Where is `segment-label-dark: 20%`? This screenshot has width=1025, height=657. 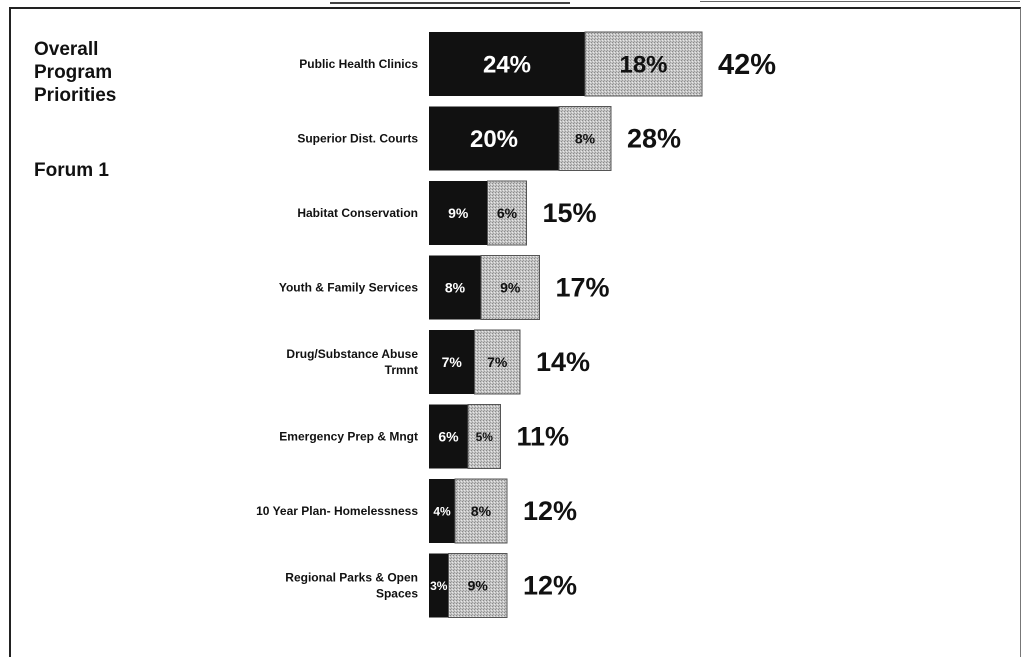 segment-label-dark: 20% is located at coordinates (494, 139).